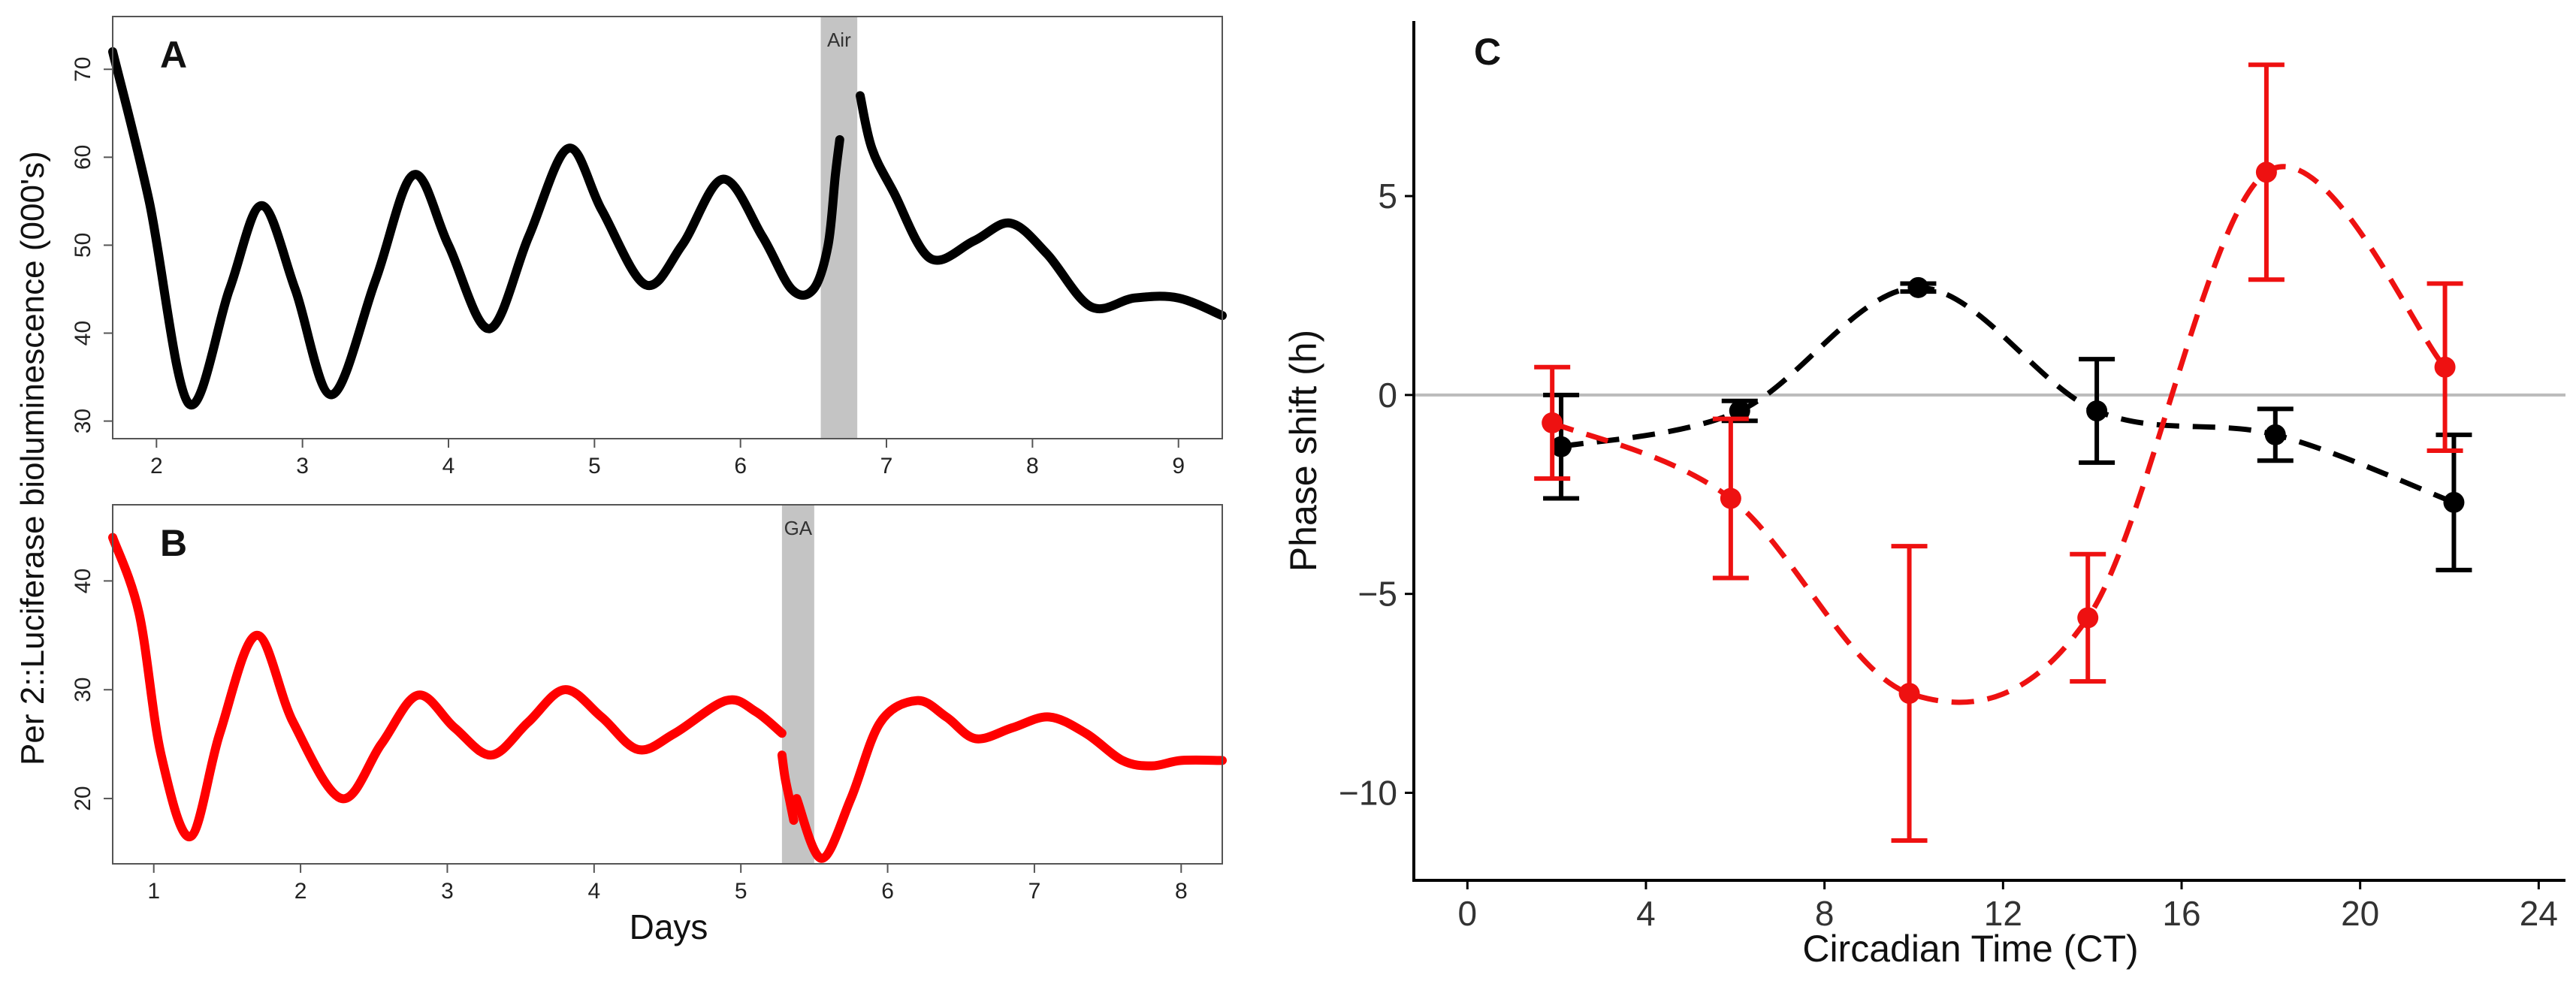  What do you see at coordinates (83, 798) in the screenshot?
I see `panel-b-y-tick-label: 20` at bounding box center [83, 798].